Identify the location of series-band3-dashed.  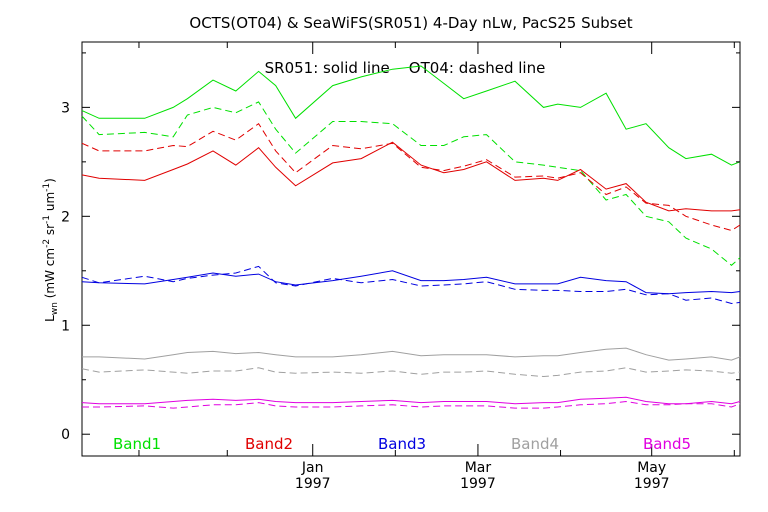
(411, 285).